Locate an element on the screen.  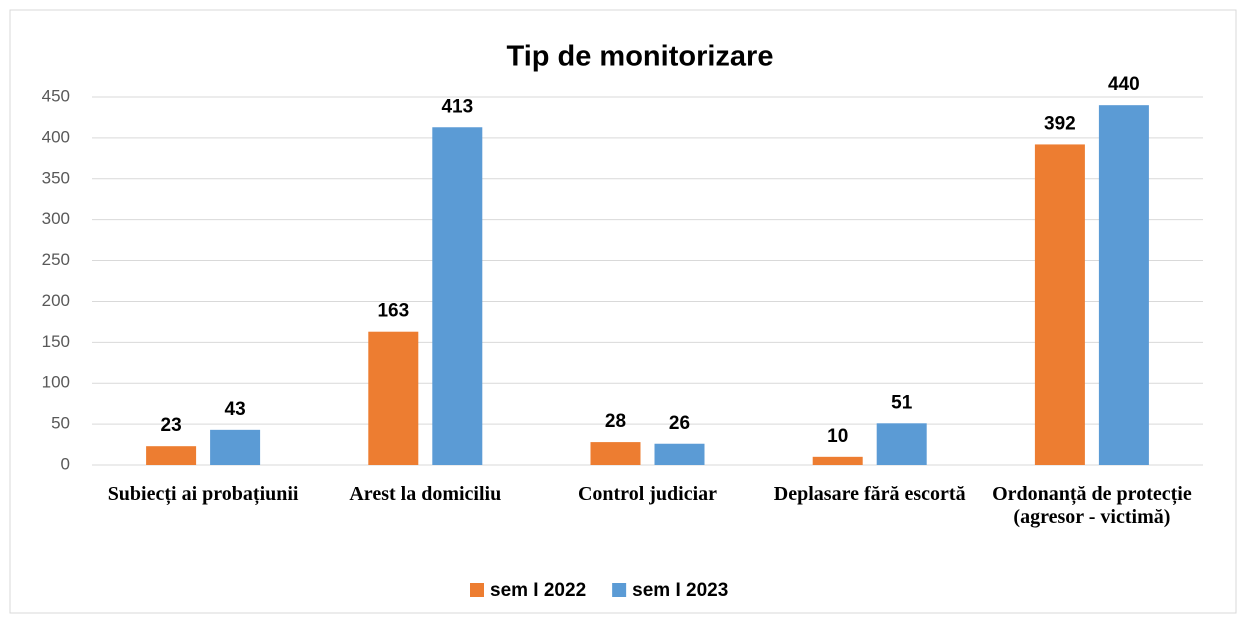
y-tick-label: 400 is located at coordinates (56, 136).